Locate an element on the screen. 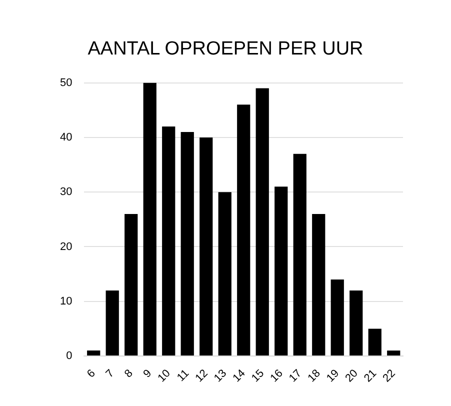  x-tick-label: 15 is located at coordinates (258, 376).